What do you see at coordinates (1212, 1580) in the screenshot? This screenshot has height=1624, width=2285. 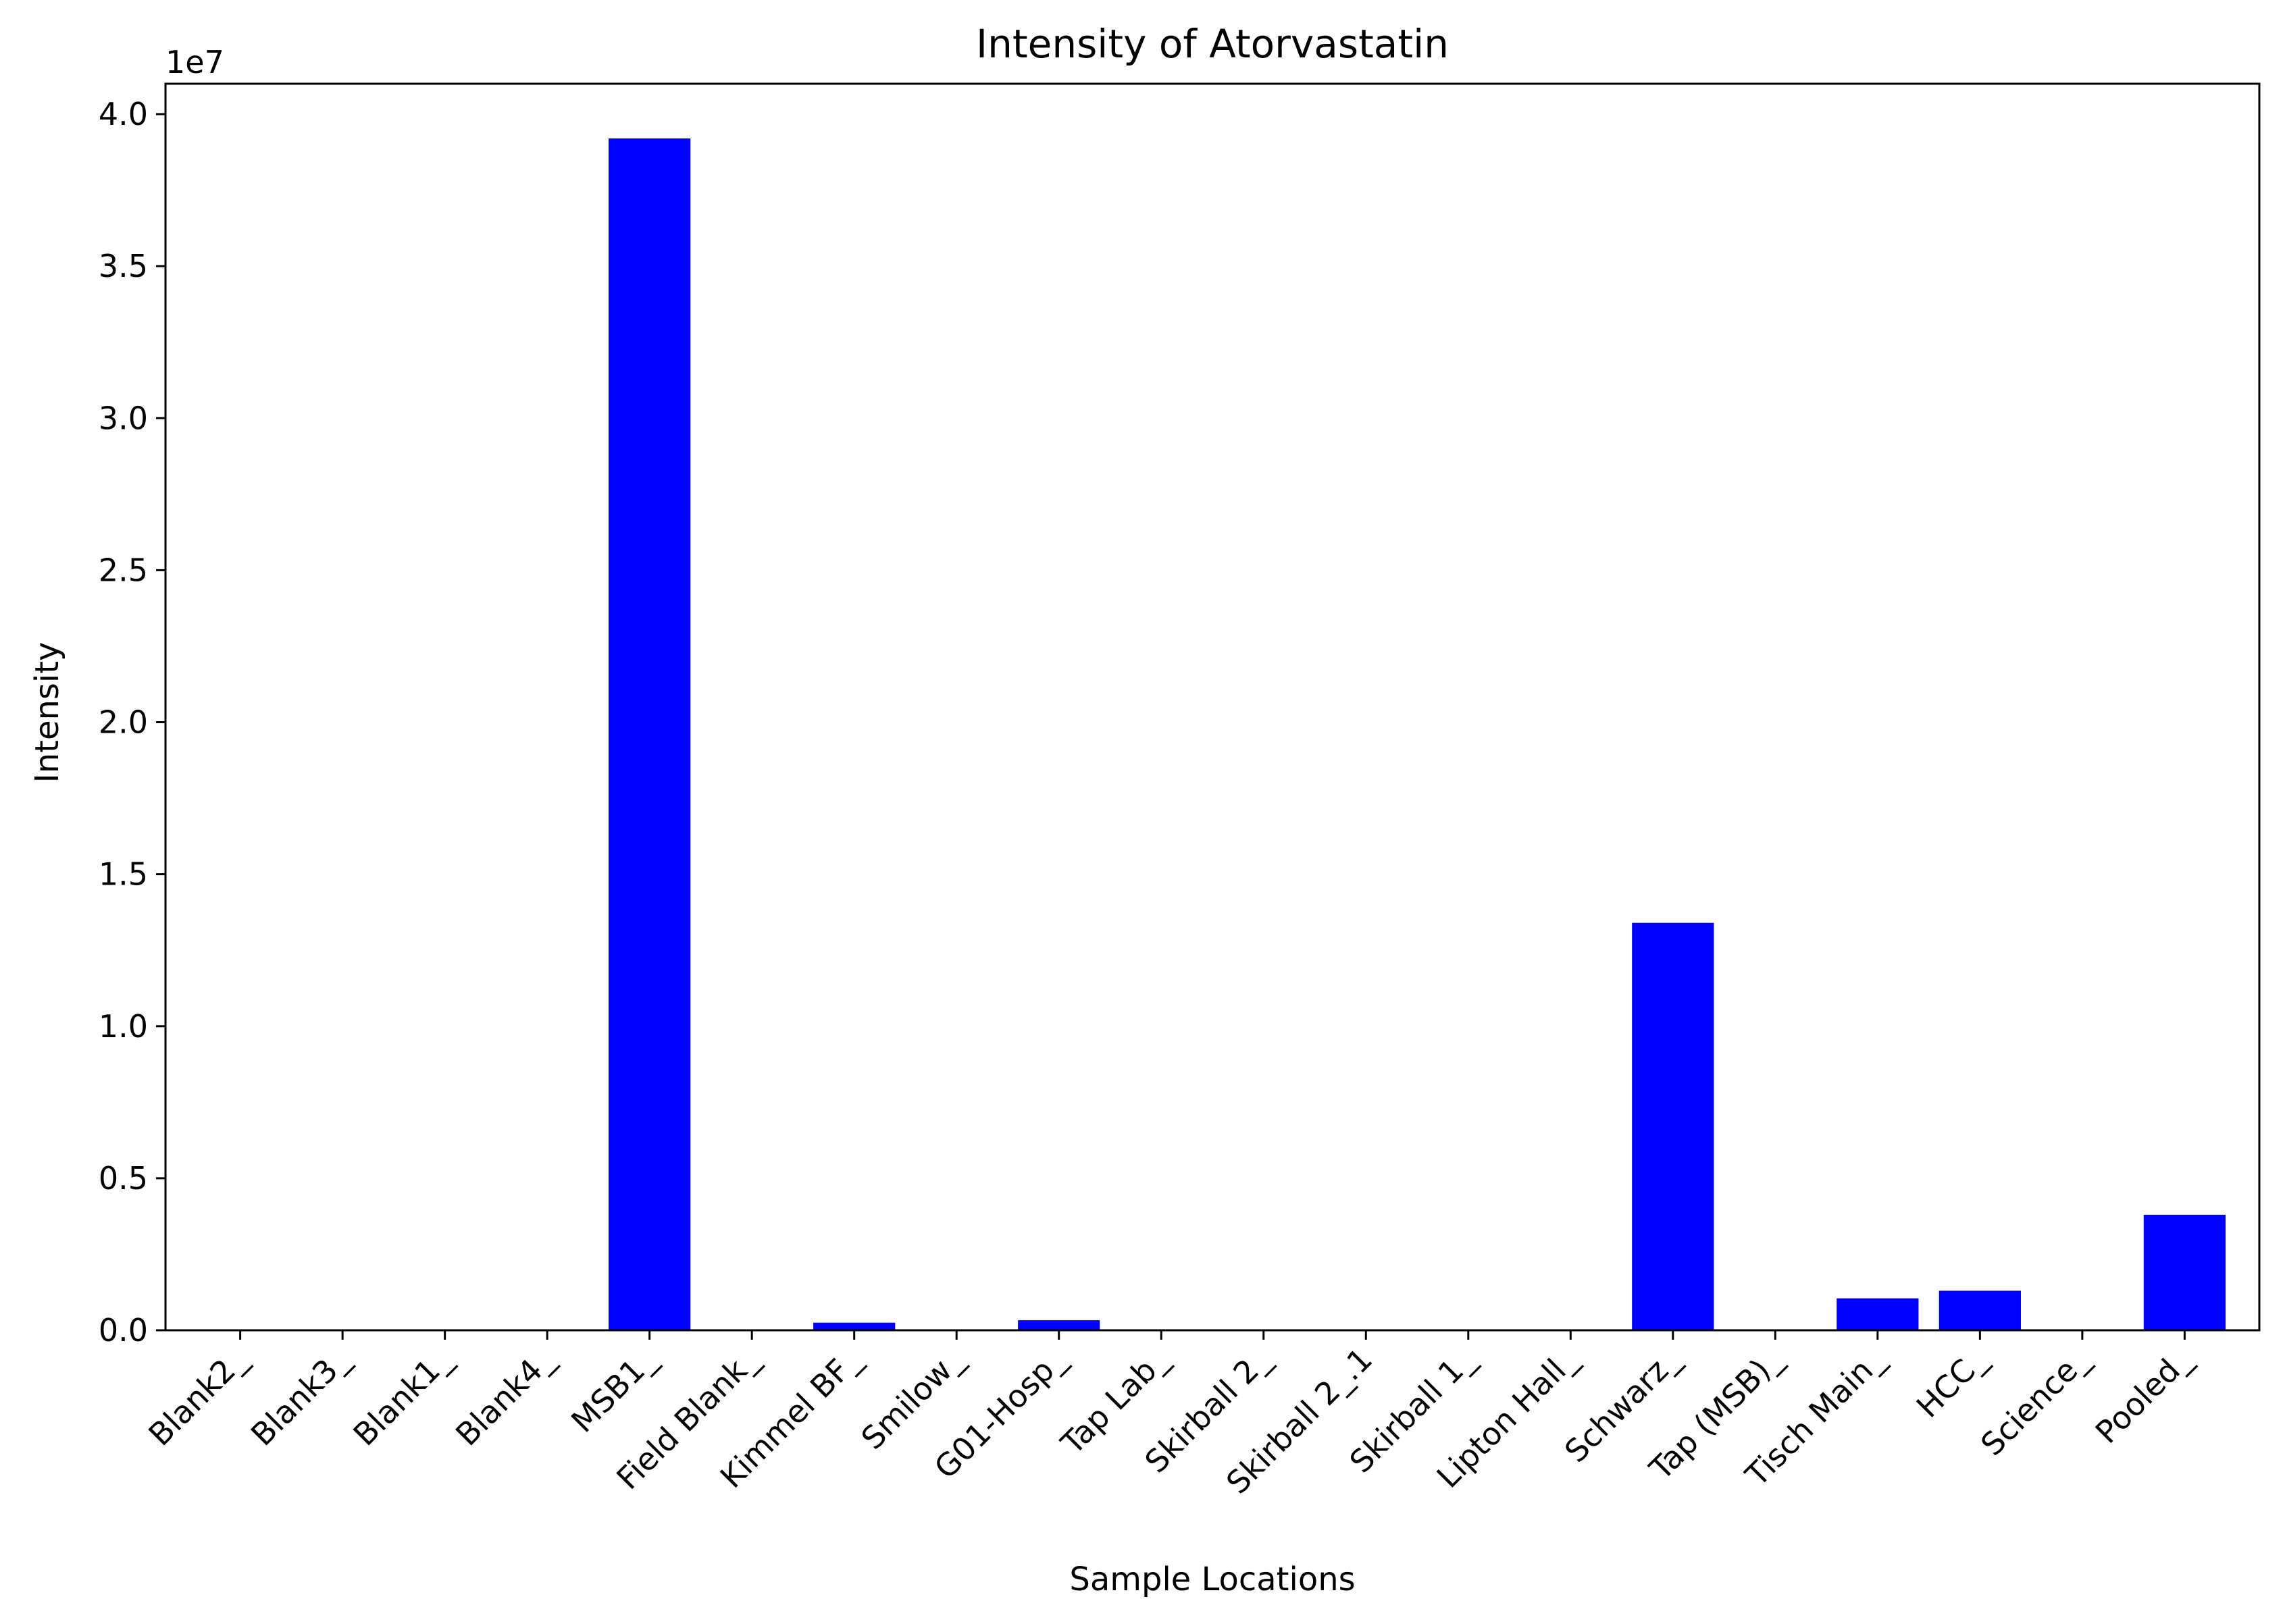 I see `x-axis-label: Sample Locations` at bounding box center [1212, 1580].